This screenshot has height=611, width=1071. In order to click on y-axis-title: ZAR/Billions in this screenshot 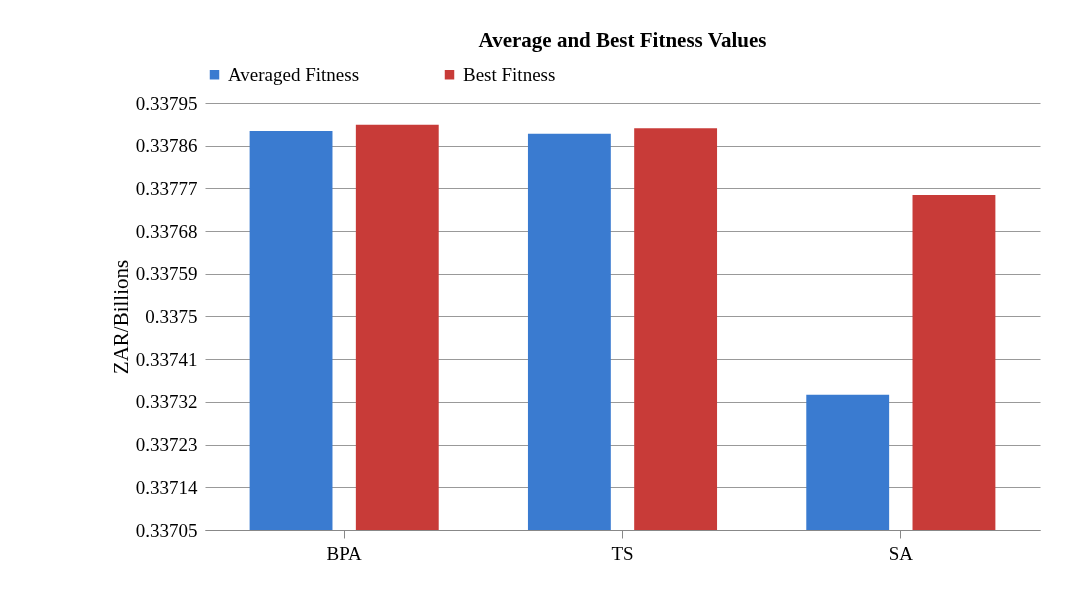, I will do `click(120, 317)`.